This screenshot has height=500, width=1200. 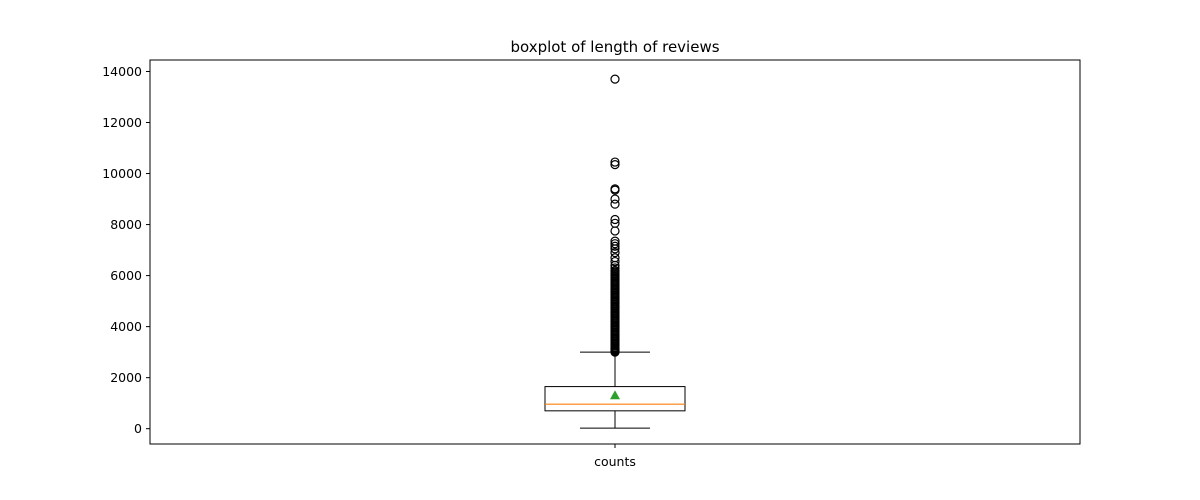 I want to click on box-iqr, so click(x=615, y=399).